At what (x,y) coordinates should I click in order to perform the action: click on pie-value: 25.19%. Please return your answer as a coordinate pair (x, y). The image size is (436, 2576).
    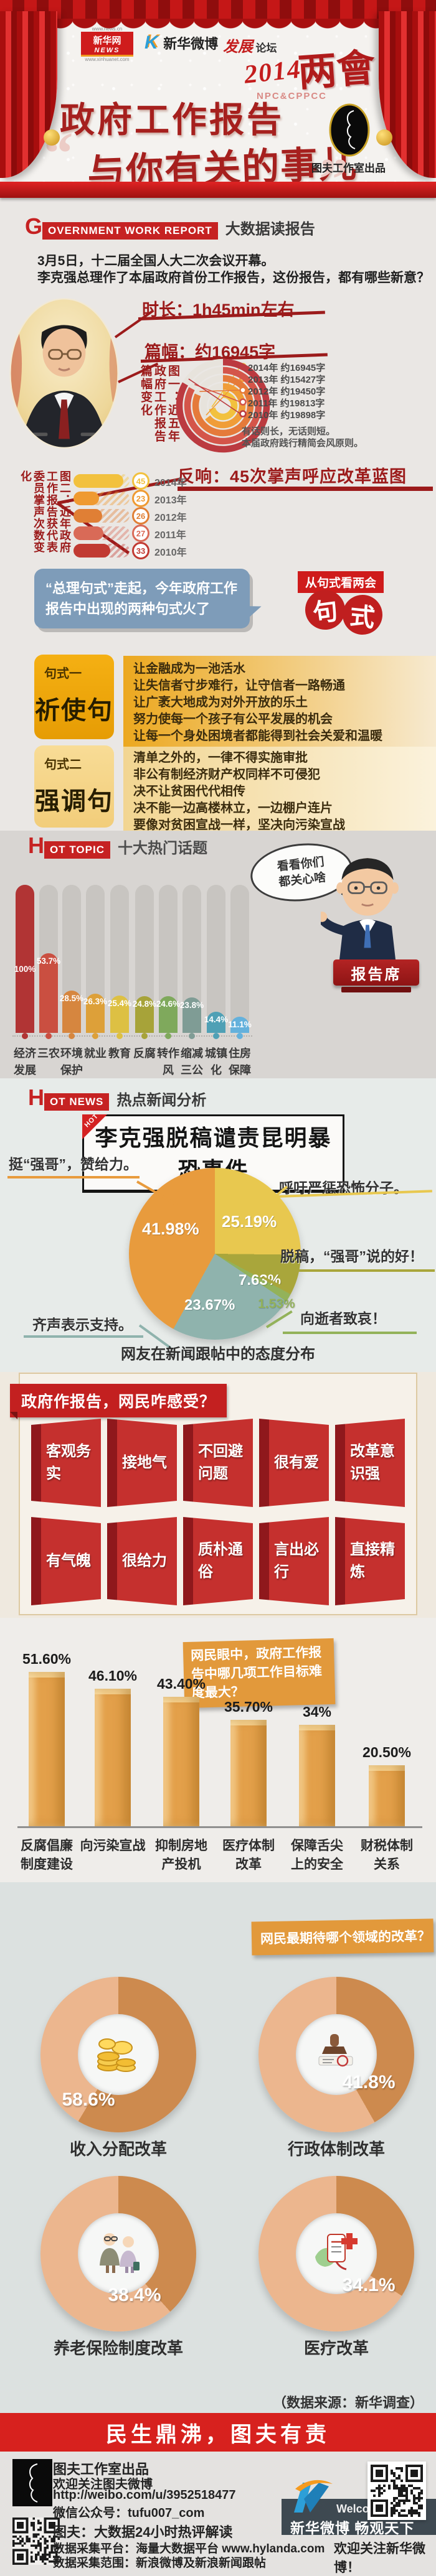
    Looking at the image, I should click on (249, 1221).